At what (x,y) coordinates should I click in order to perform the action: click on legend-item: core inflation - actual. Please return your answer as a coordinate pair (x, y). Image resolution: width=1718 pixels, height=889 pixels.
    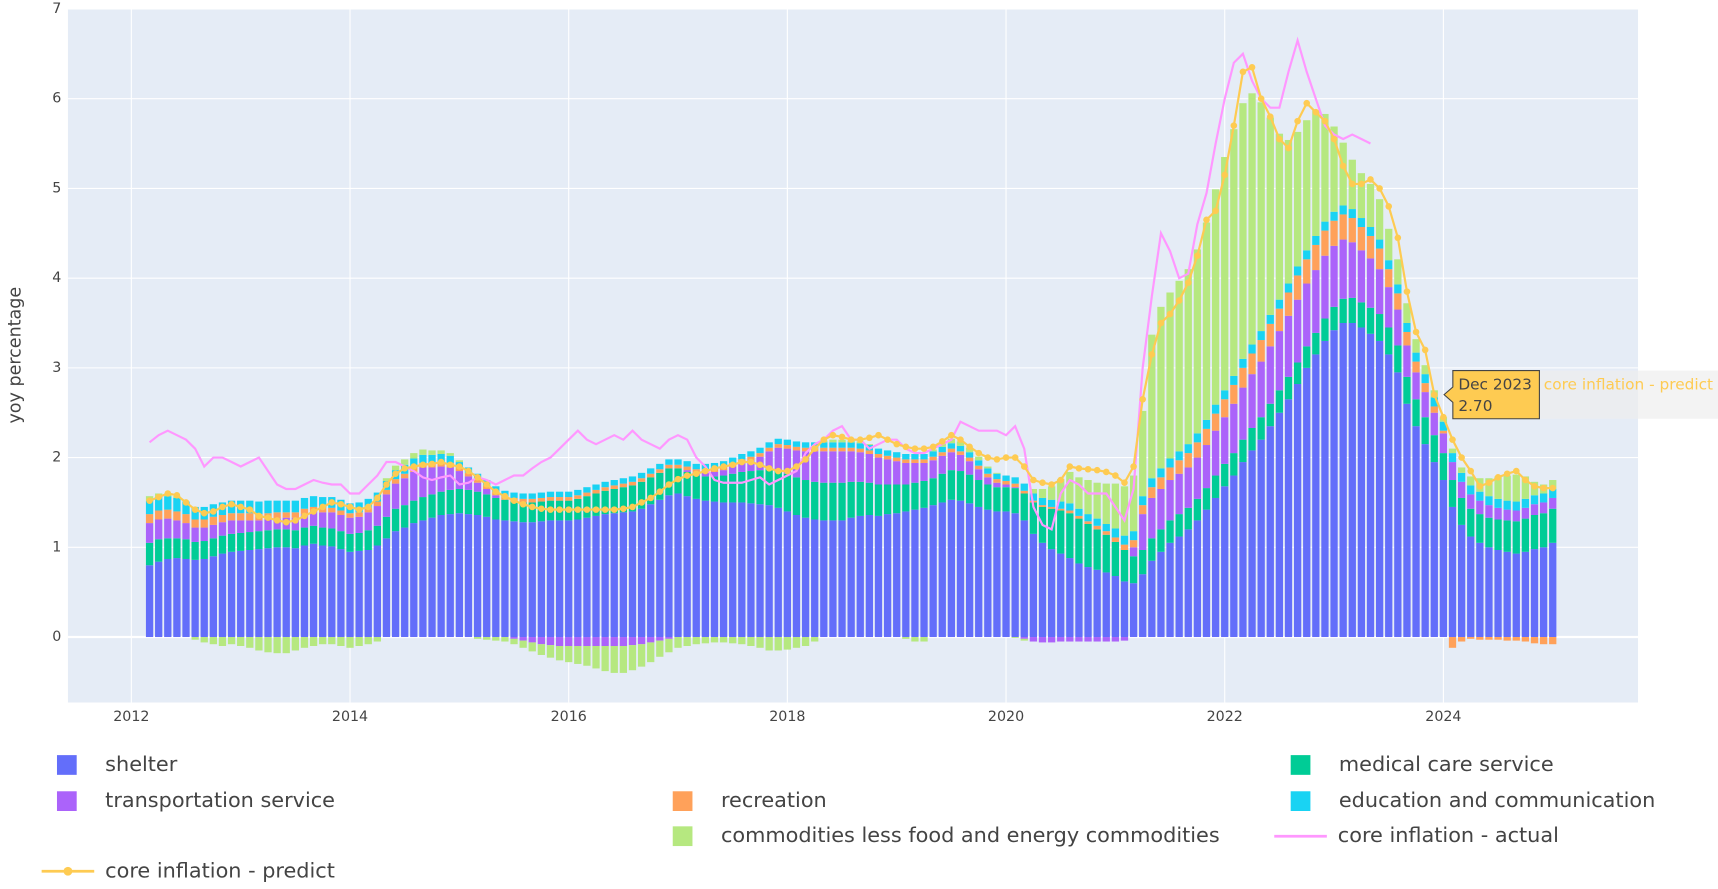
    Looking at the image, I should click on (1416, 835).